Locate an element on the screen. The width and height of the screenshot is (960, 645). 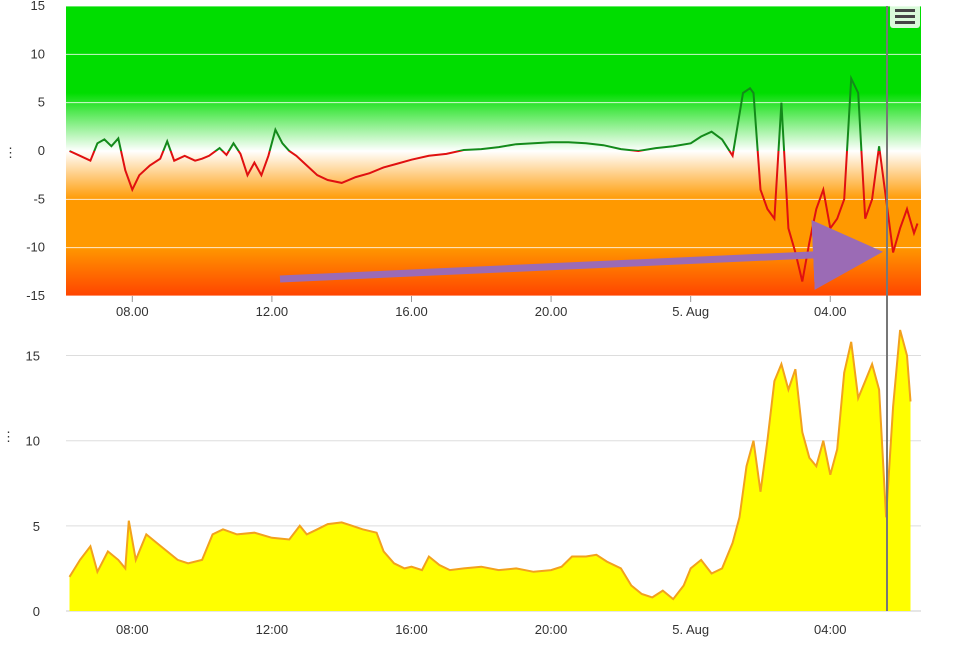
x-tick-label: 20.00 is located at coordinates (551, 311).